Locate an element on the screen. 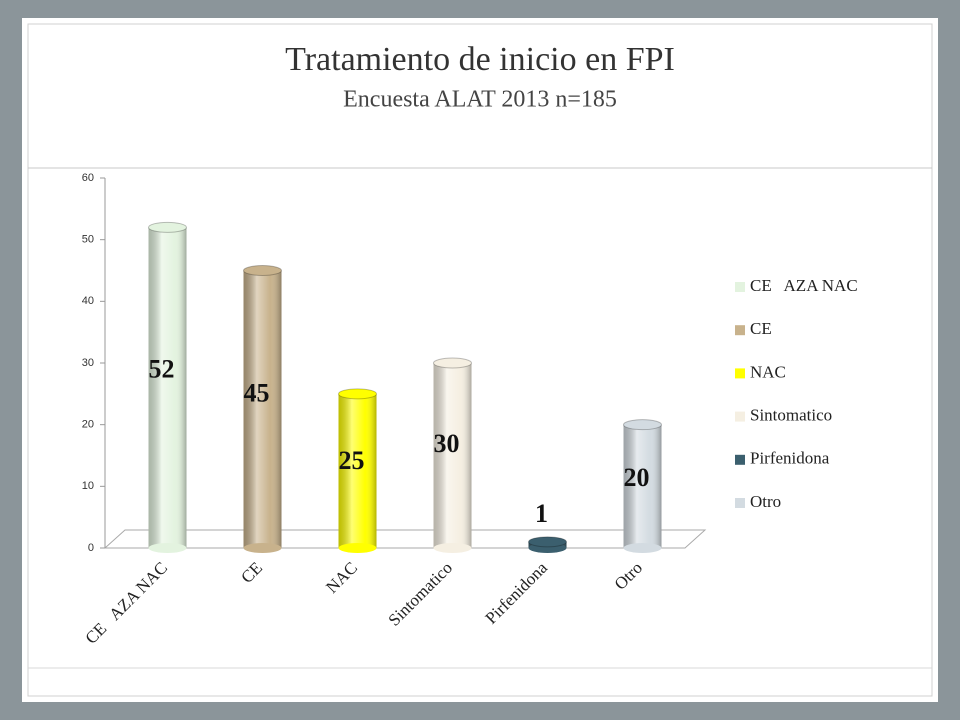  data-label: 45 is located at coordinates (257, 392).